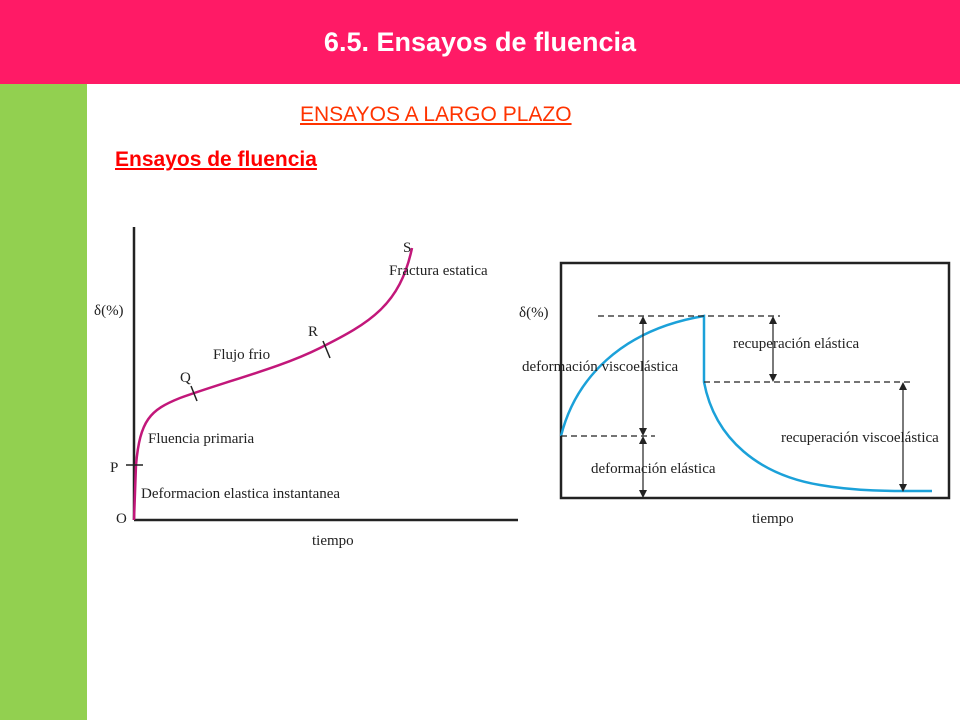 Image resolution: width=960 pixels, height=720 pixels. Describe the element at coordinates (201, 439) in the screenshot. I see `label-primary-creep: Fluencia primaria` at that location.